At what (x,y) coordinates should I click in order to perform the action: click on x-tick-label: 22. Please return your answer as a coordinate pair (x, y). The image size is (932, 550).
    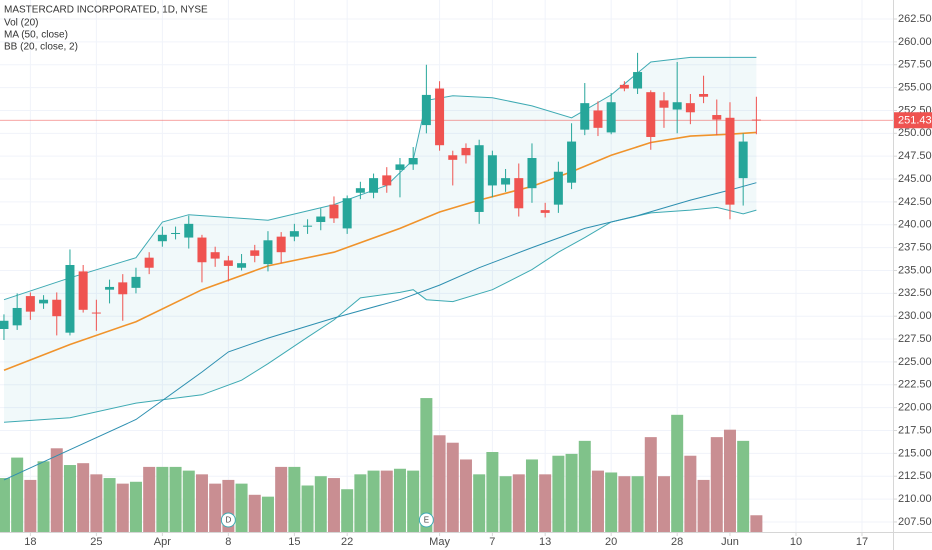
    Looking at the image, I should click on (347, 542).